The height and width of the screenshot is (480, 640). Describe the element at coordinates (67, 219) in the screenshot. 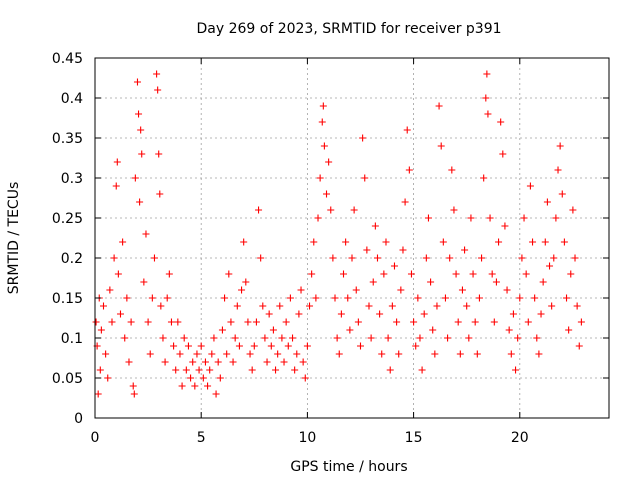

I see `y-tick-label: 0.25` at that location.